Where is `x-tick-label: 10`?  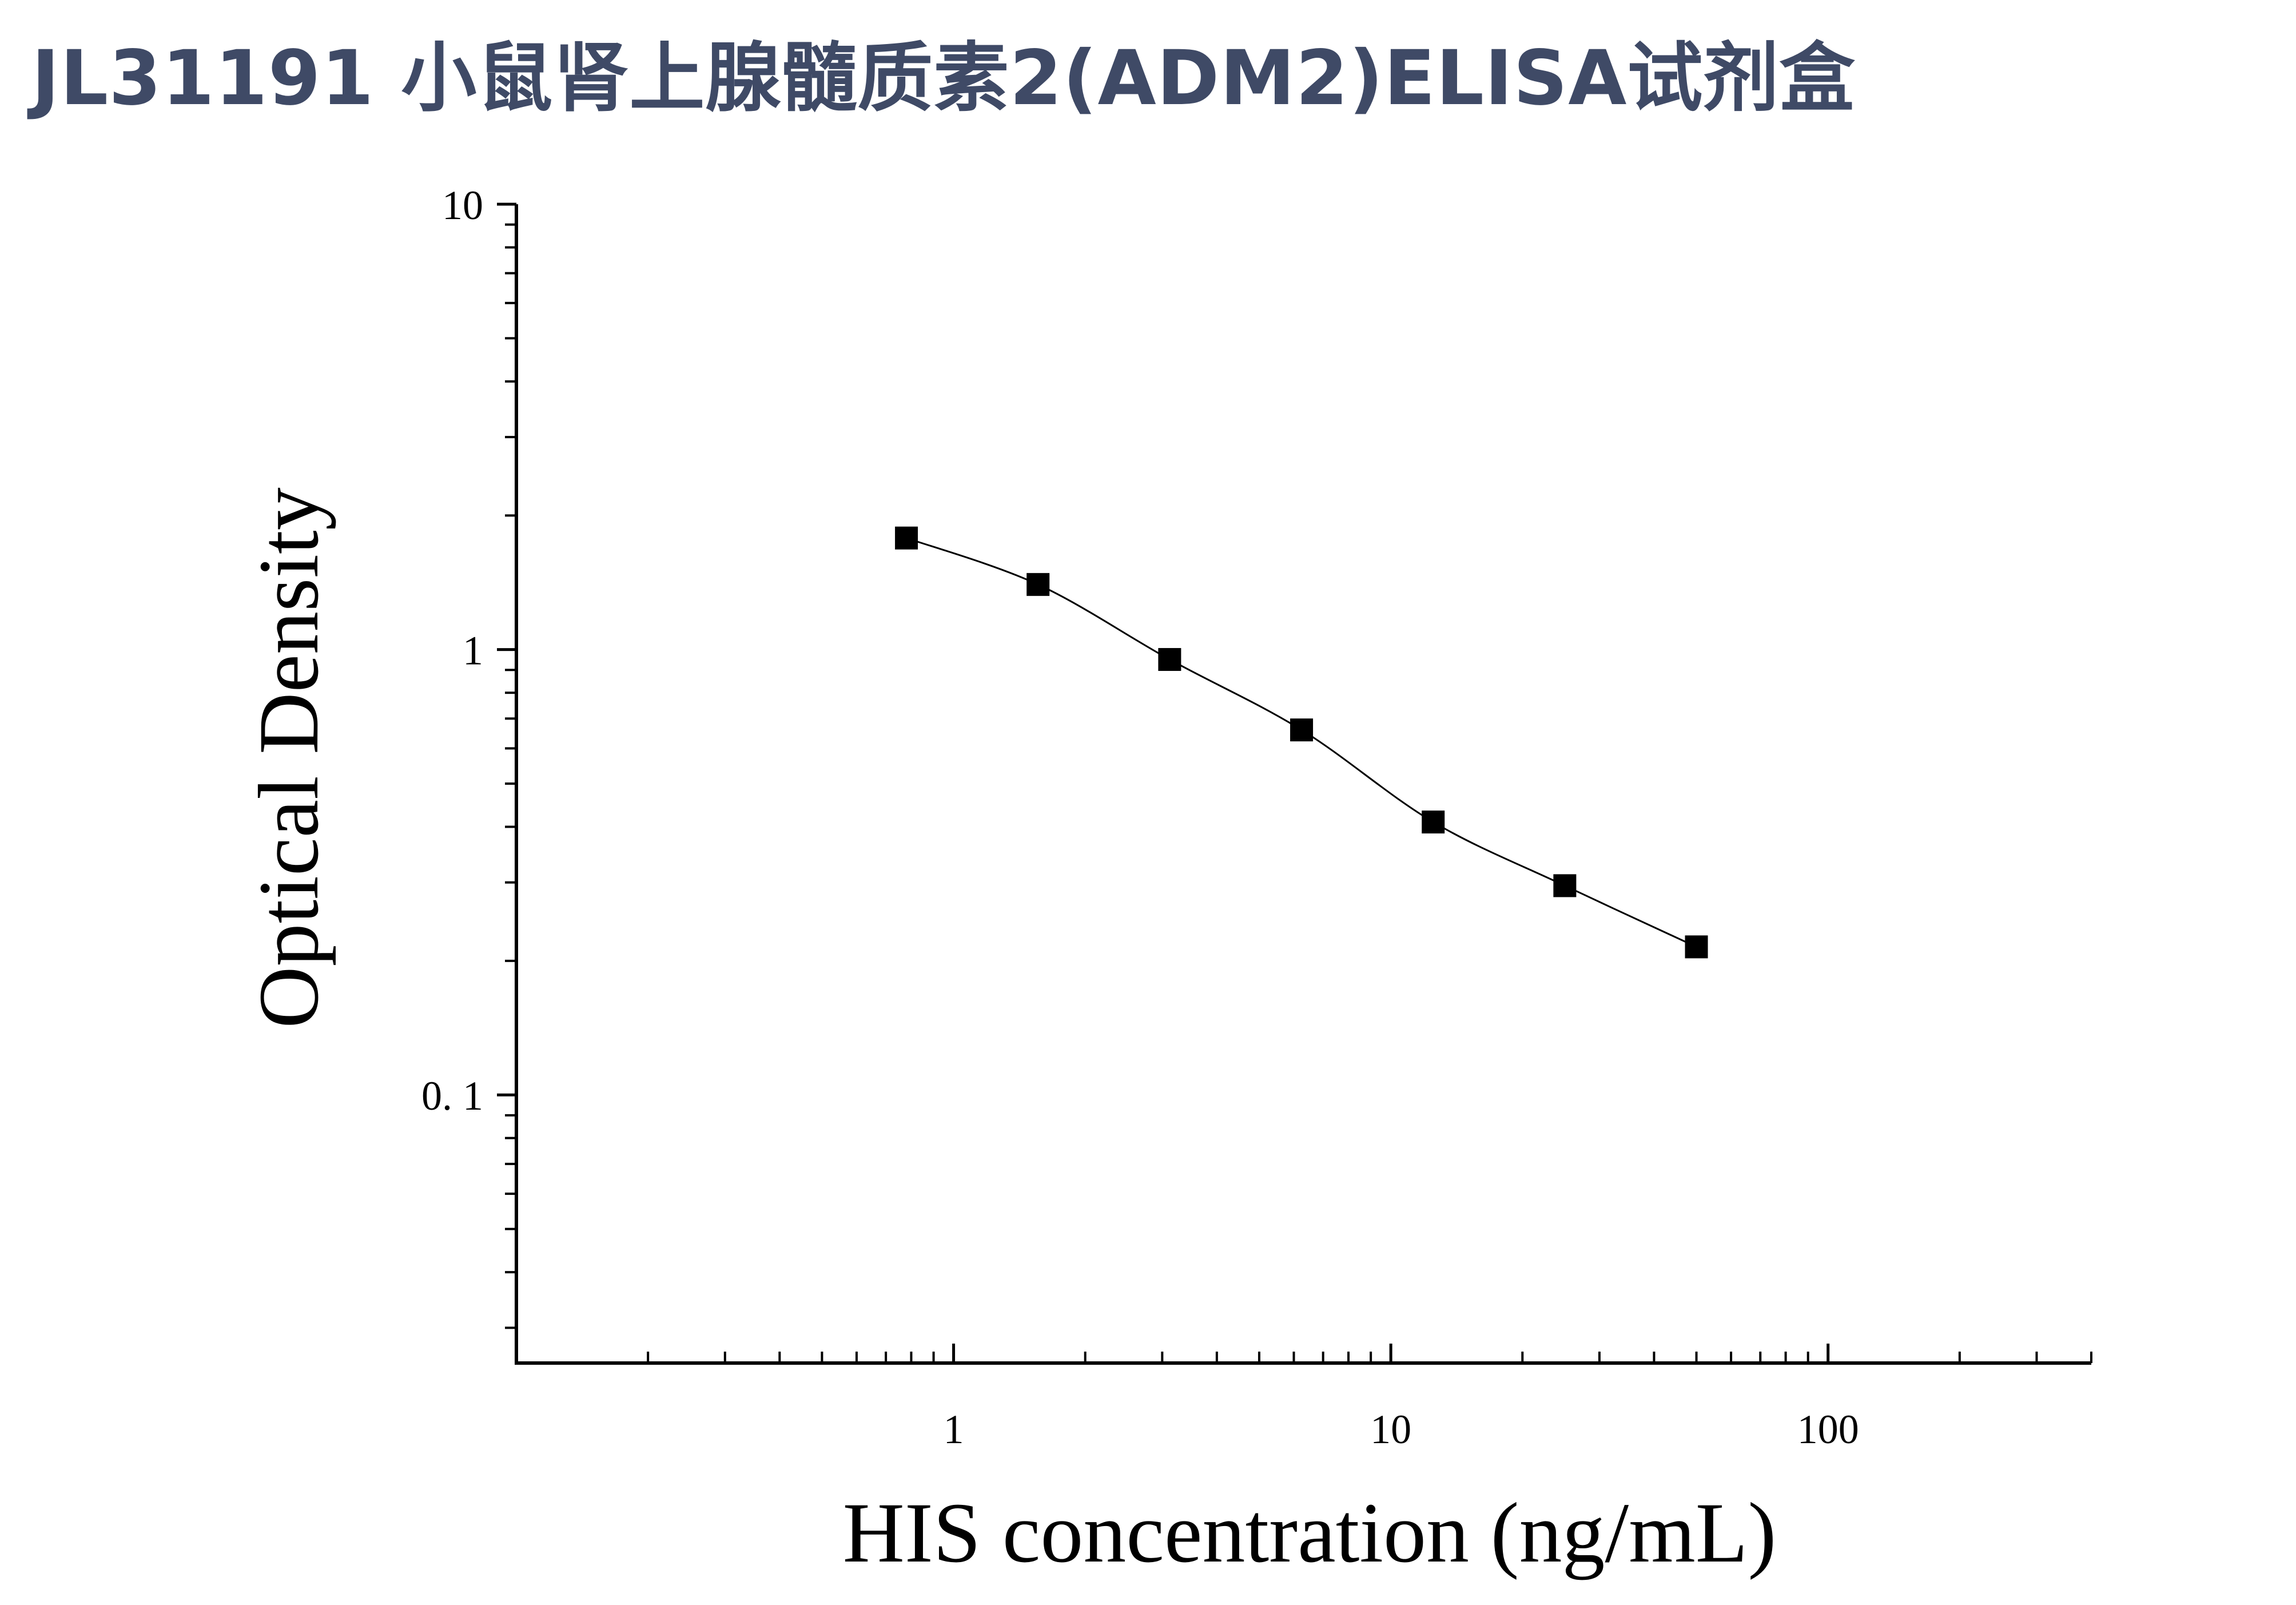 x-tick-label: 10 is located at coordinates (1390, 1429).